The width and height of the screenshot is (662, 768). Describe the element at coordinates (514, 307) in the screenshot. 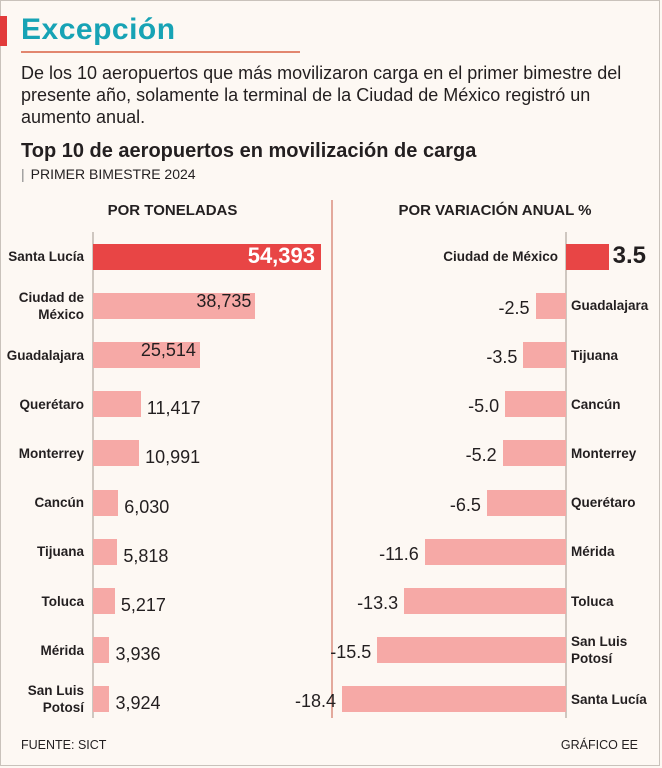

I see `value-label: -2.5` at that location.